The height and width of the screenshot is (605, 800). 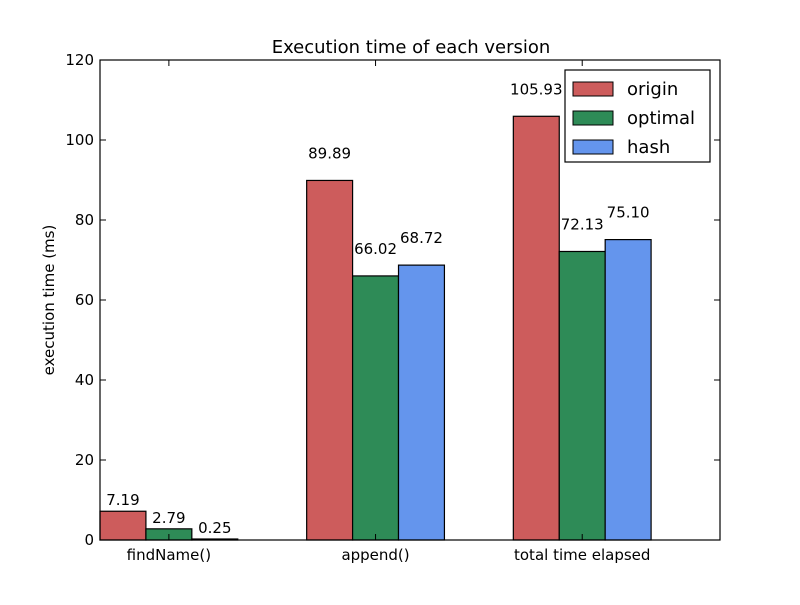 I want to click on legend-swatch-hash, so click(x=593, y=147).